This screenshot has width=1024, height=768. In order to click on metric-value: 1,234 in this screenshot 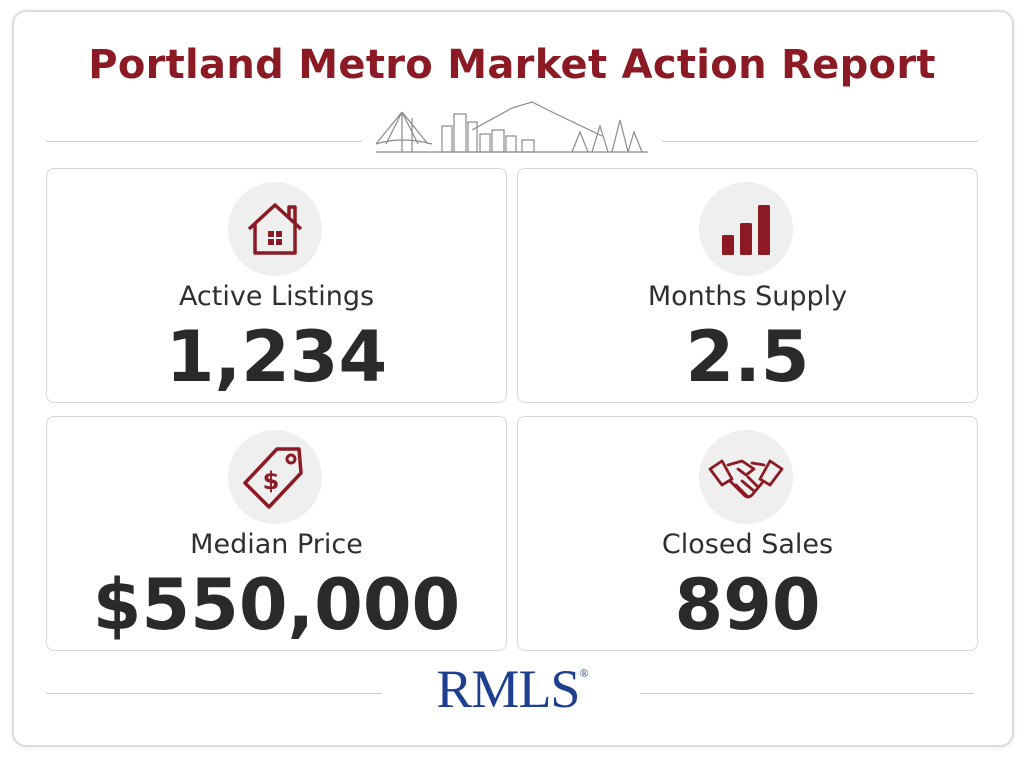, I will do `click(276, 357)`.